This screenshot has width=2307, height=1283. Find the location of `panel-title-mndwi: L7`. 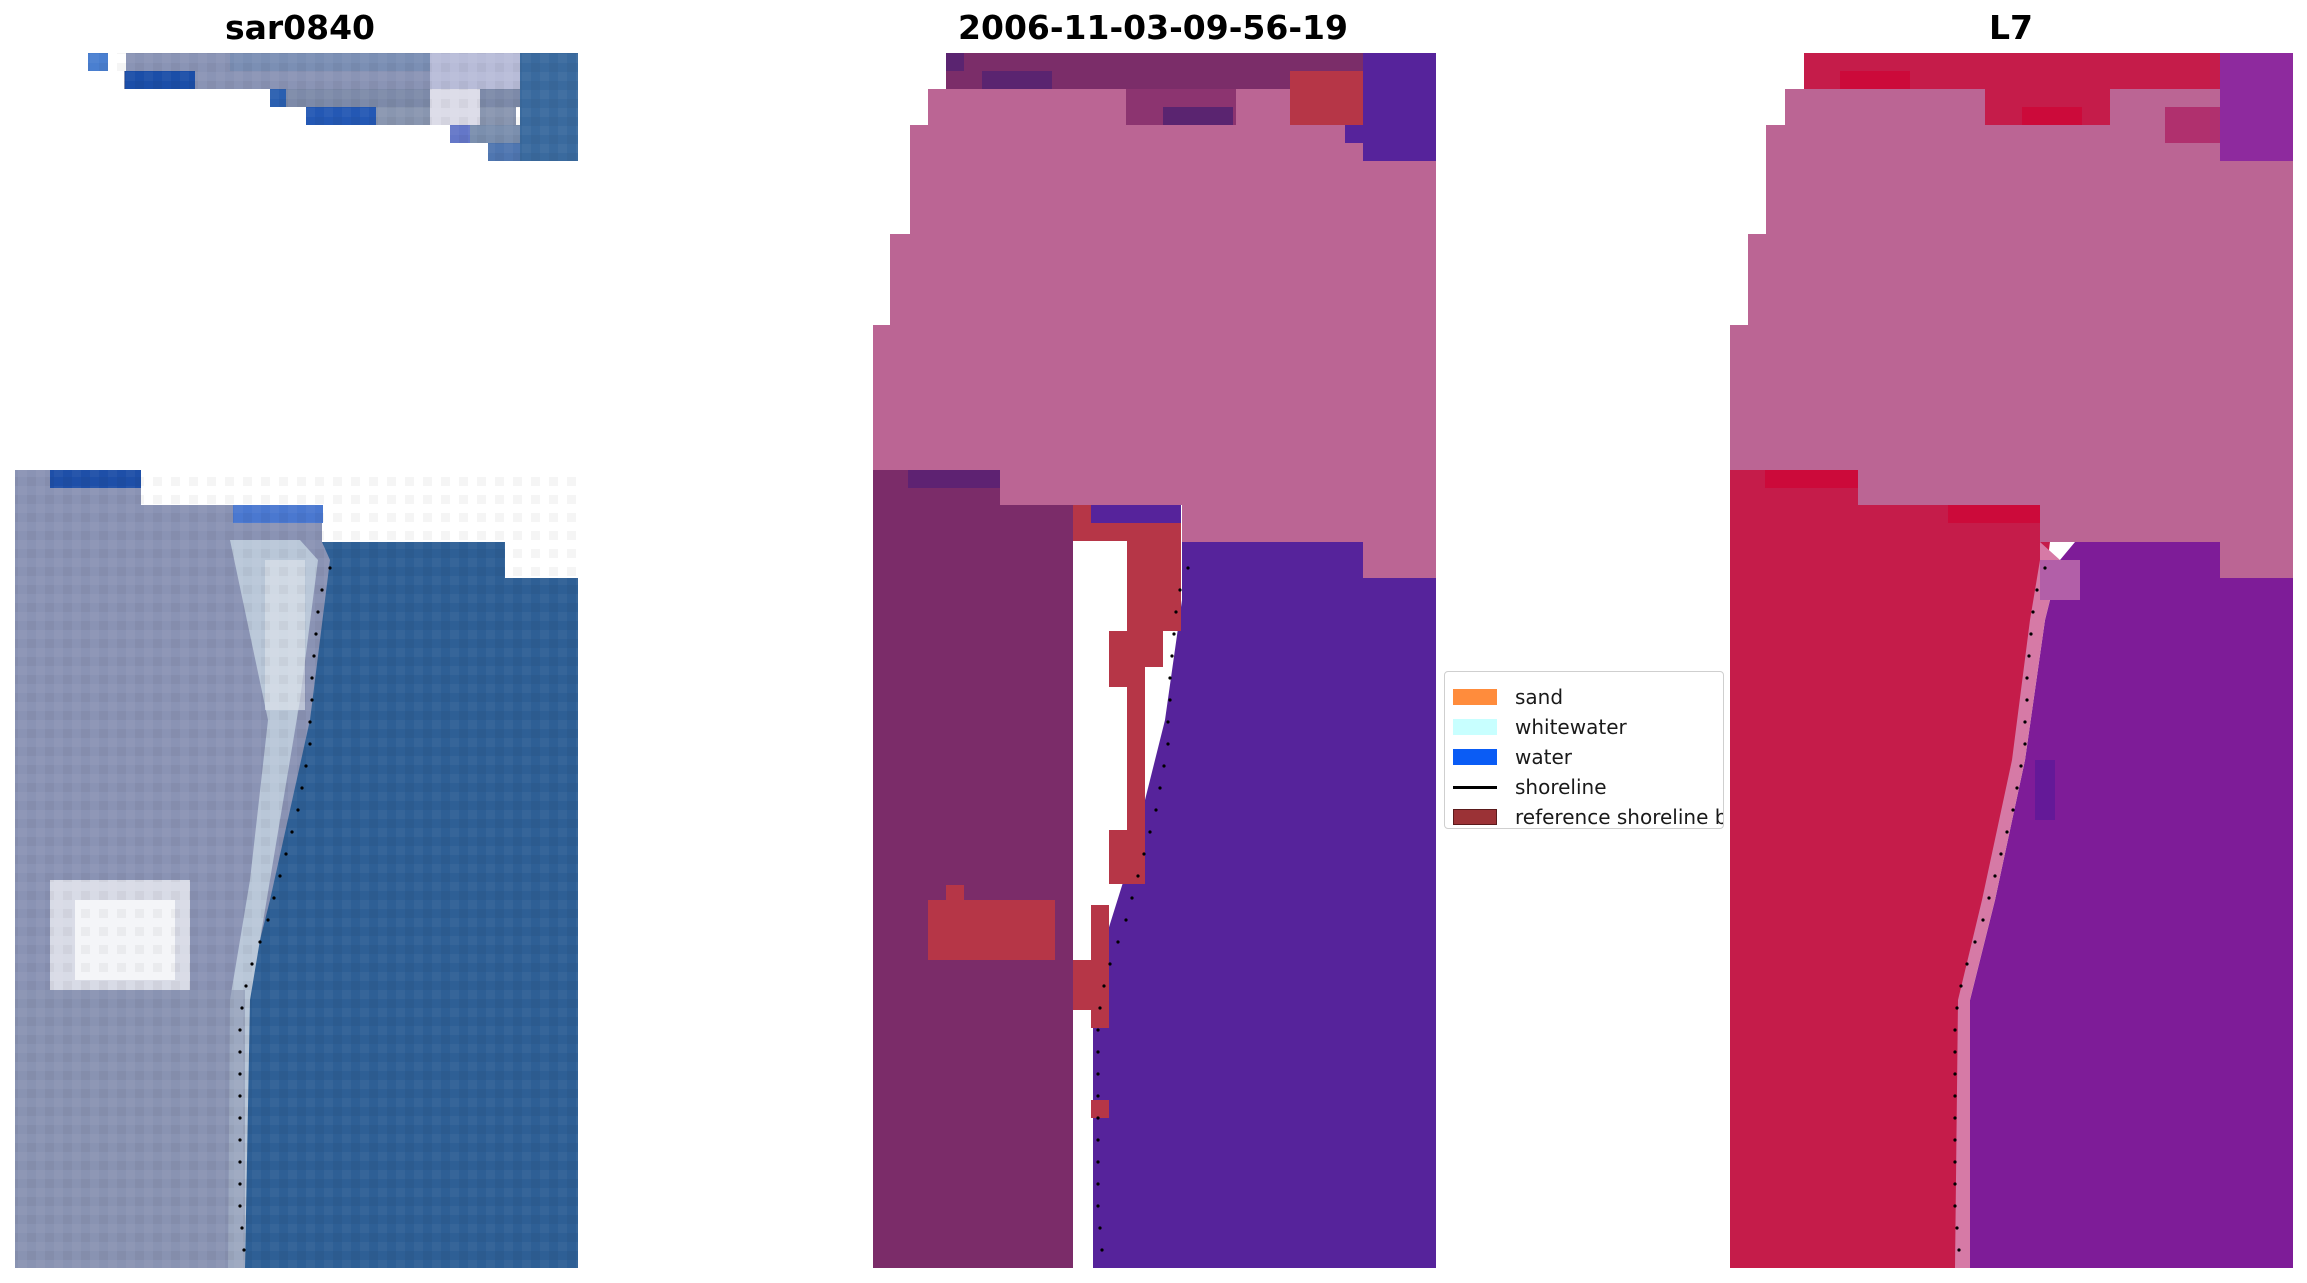

panel-title-mndwi: L7 is located at coordinates (2011, 27).